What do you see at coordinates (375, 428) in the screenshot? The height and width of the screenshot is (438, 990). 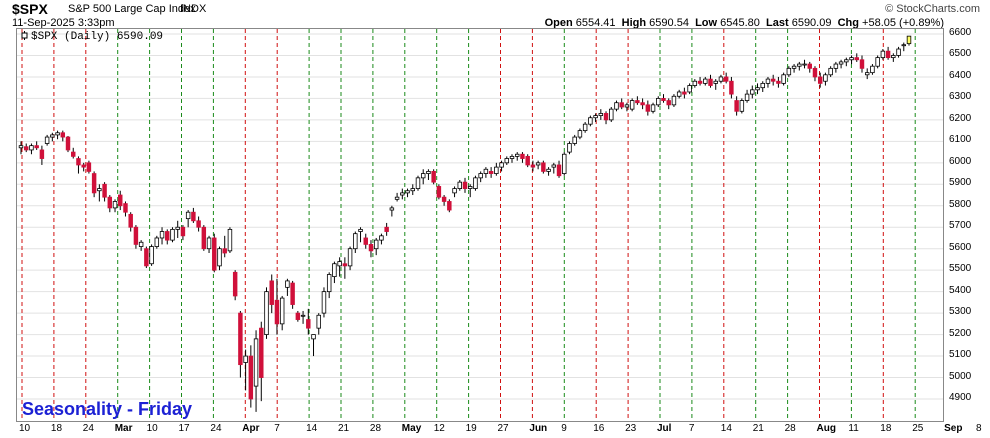 I see `x-tick-label: 28` at bounding box center [375, 428].